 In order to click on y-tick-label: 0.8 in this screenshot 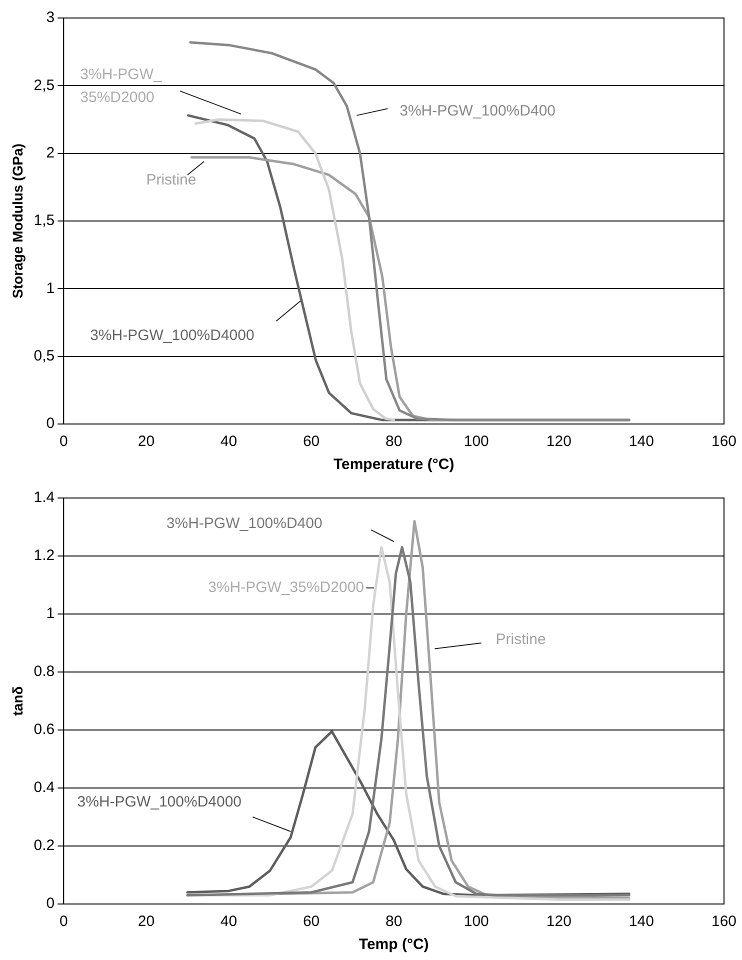, I will do `click(44, 671)`.